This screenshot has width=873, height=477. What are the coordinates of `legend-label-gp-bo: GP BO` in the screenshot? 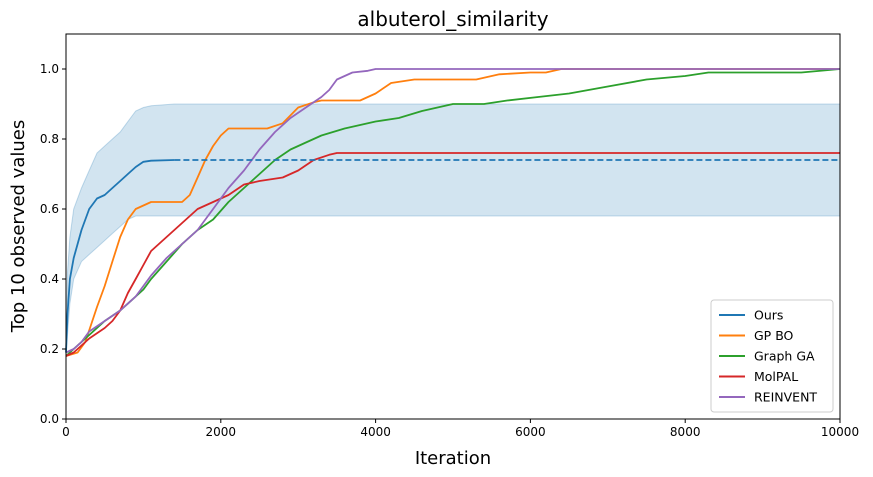 It's located at (774, 335).